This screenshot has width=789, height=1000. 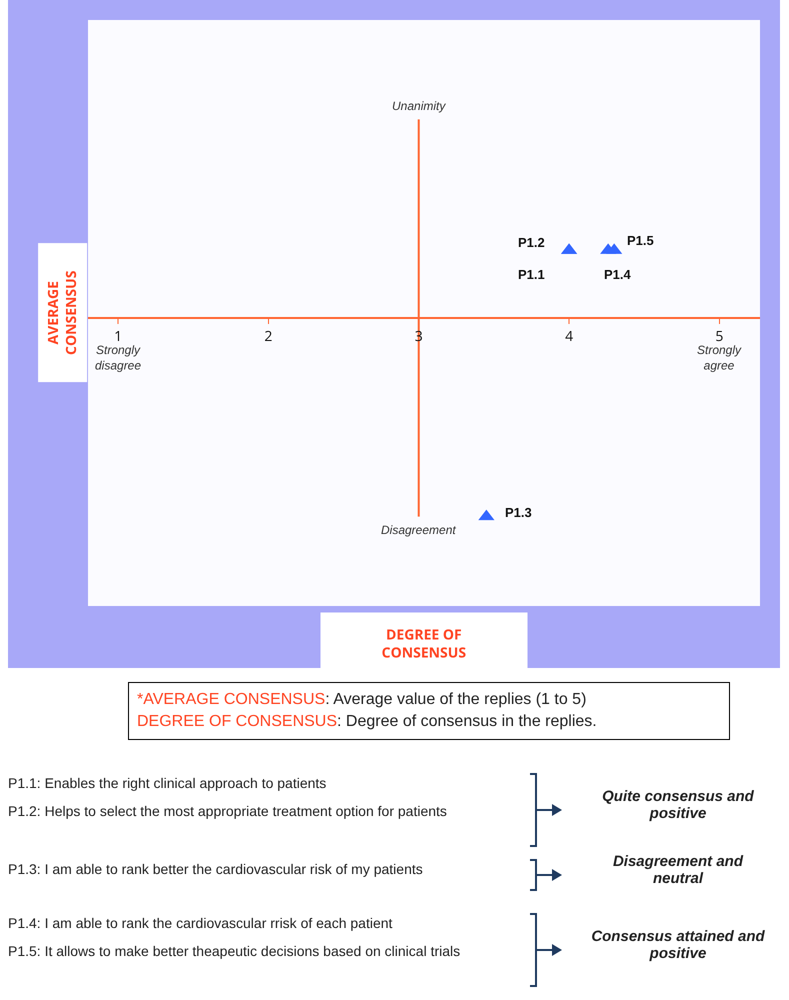 What do you see at coordinates (678, 945) in the screenshot?
I see `text: Consensus attained and positive` at bounding box center [678, 945].